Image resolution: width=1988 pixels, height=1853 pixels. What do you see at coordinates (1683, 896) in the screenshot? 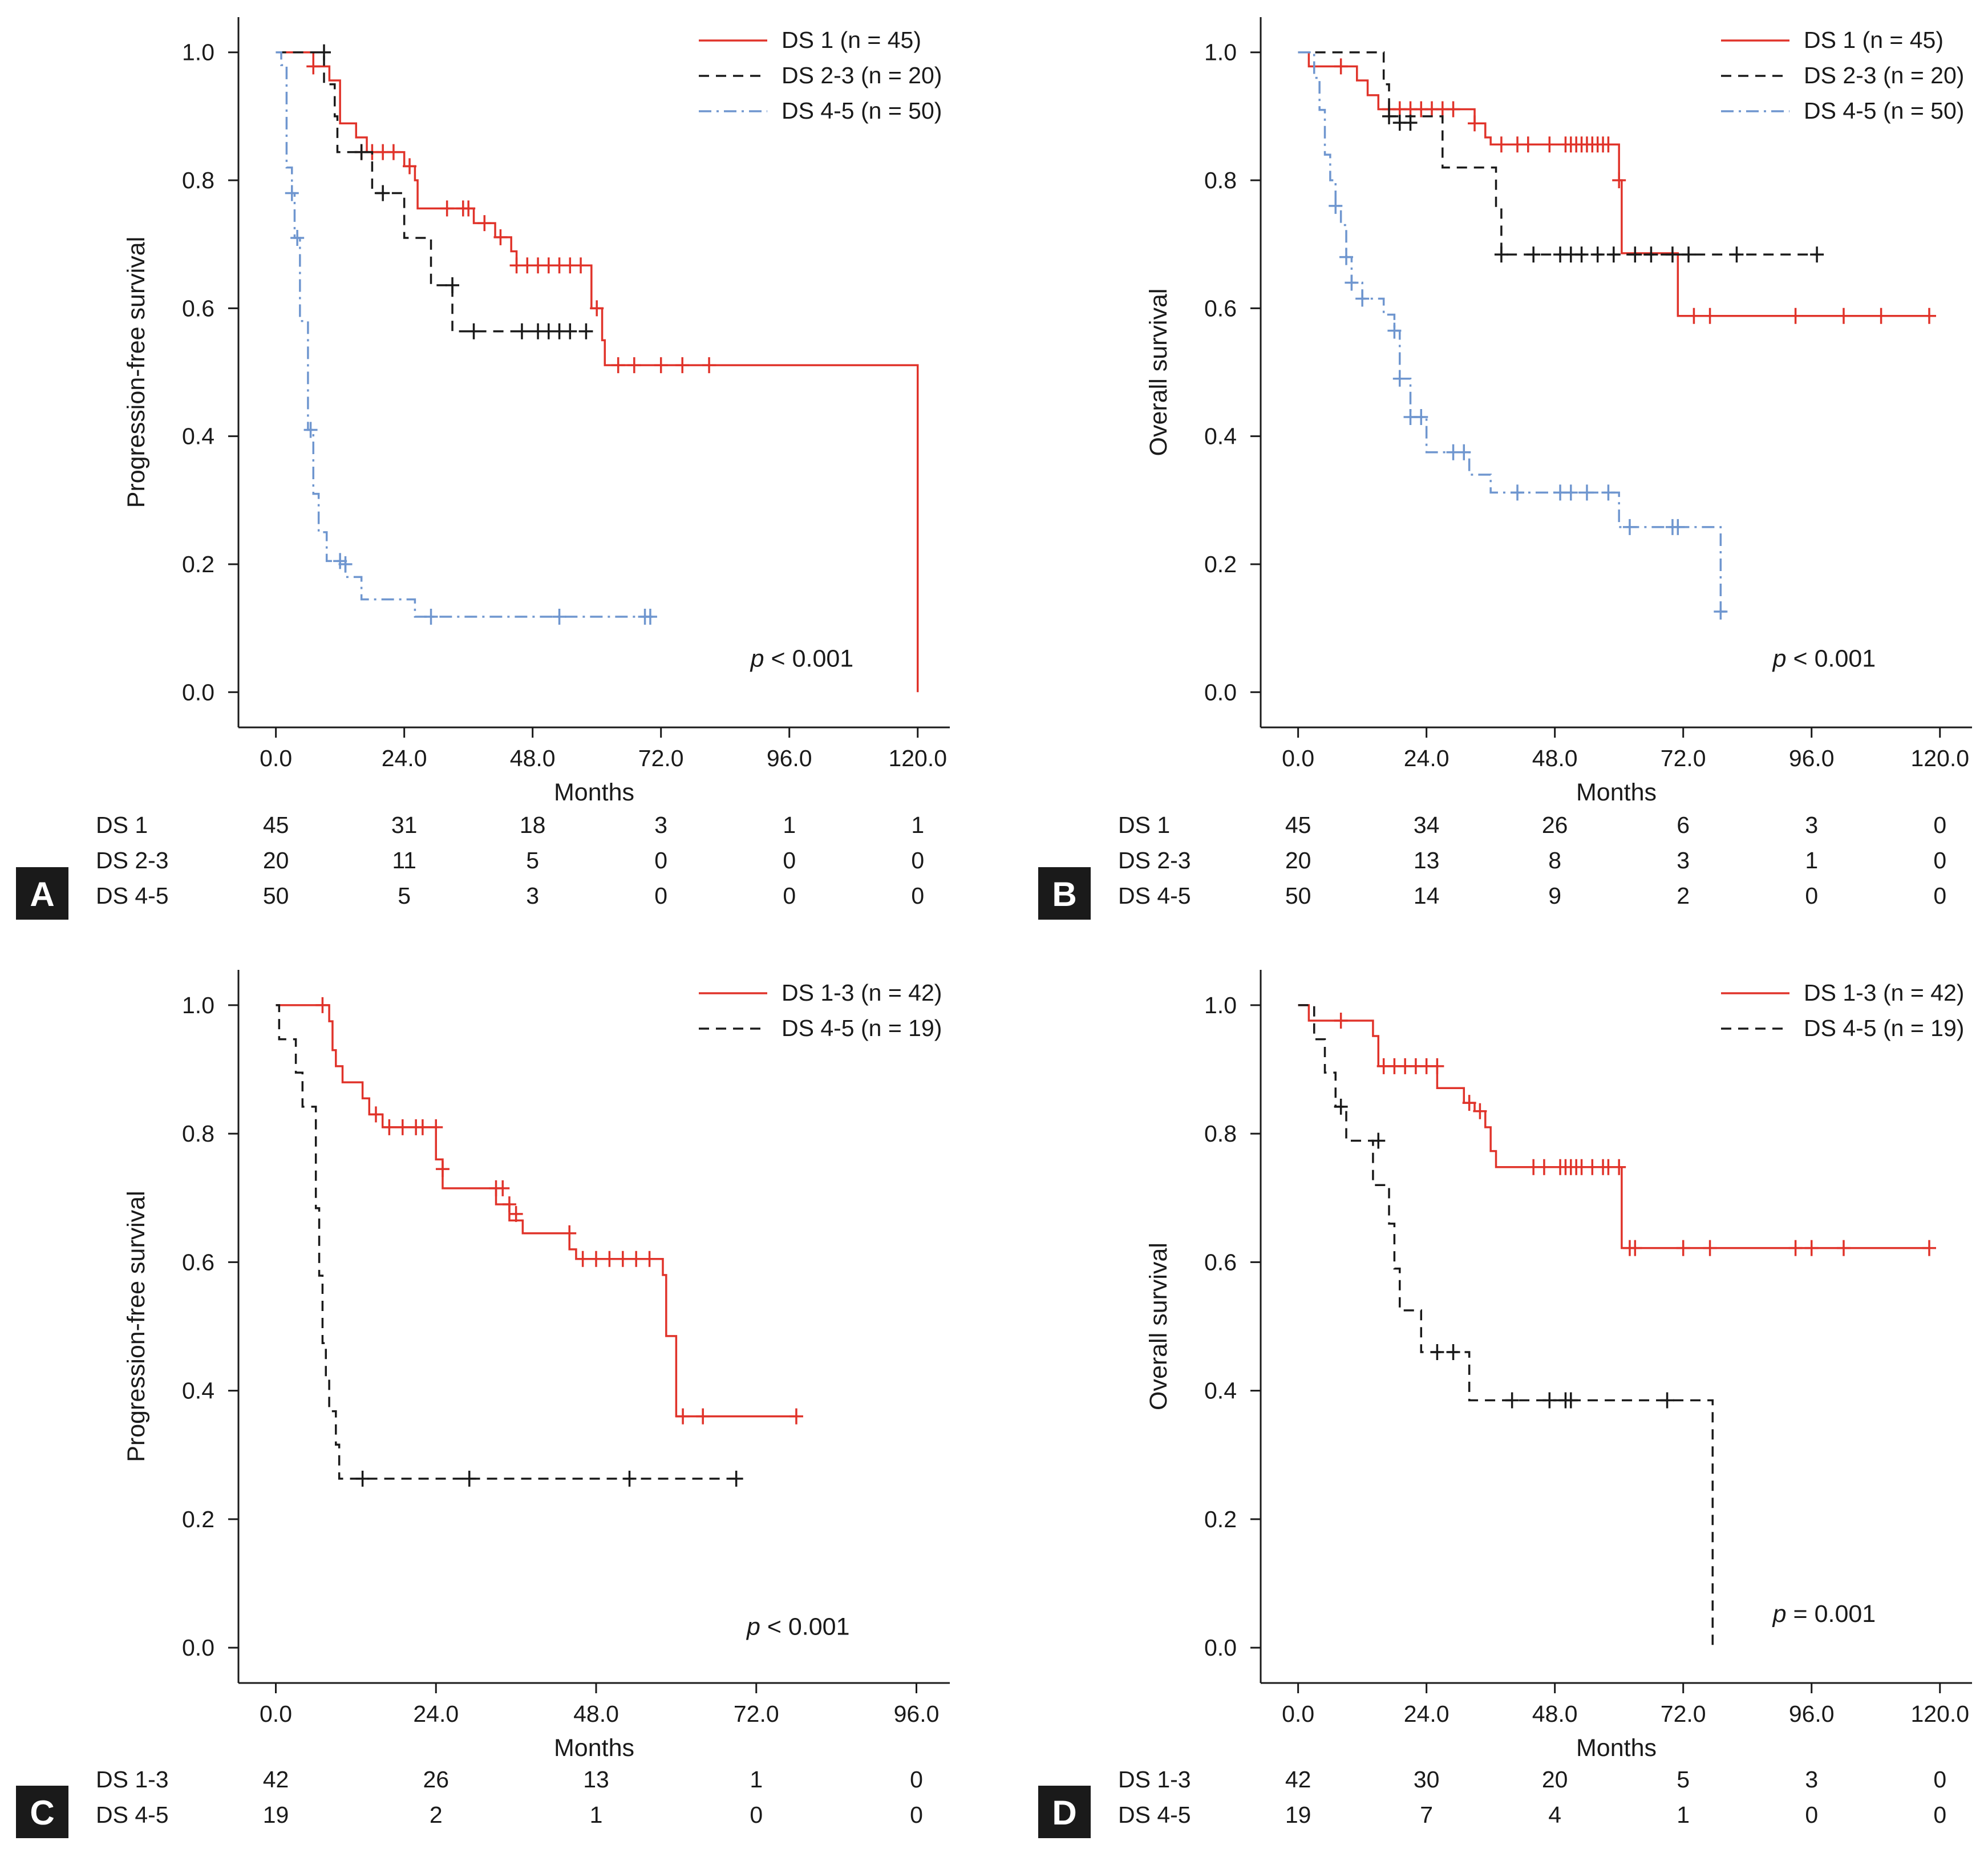
I see `risk-count: 2` at bounding box center [1683, 896].